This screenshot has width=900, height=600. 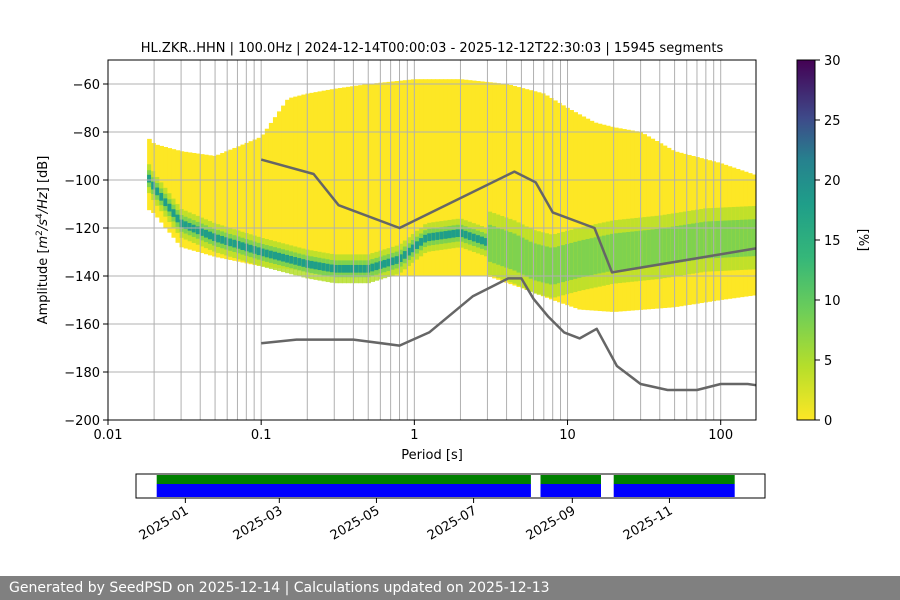 I want to click on x-axis-label: Period [s], so click(x=432, y=455).